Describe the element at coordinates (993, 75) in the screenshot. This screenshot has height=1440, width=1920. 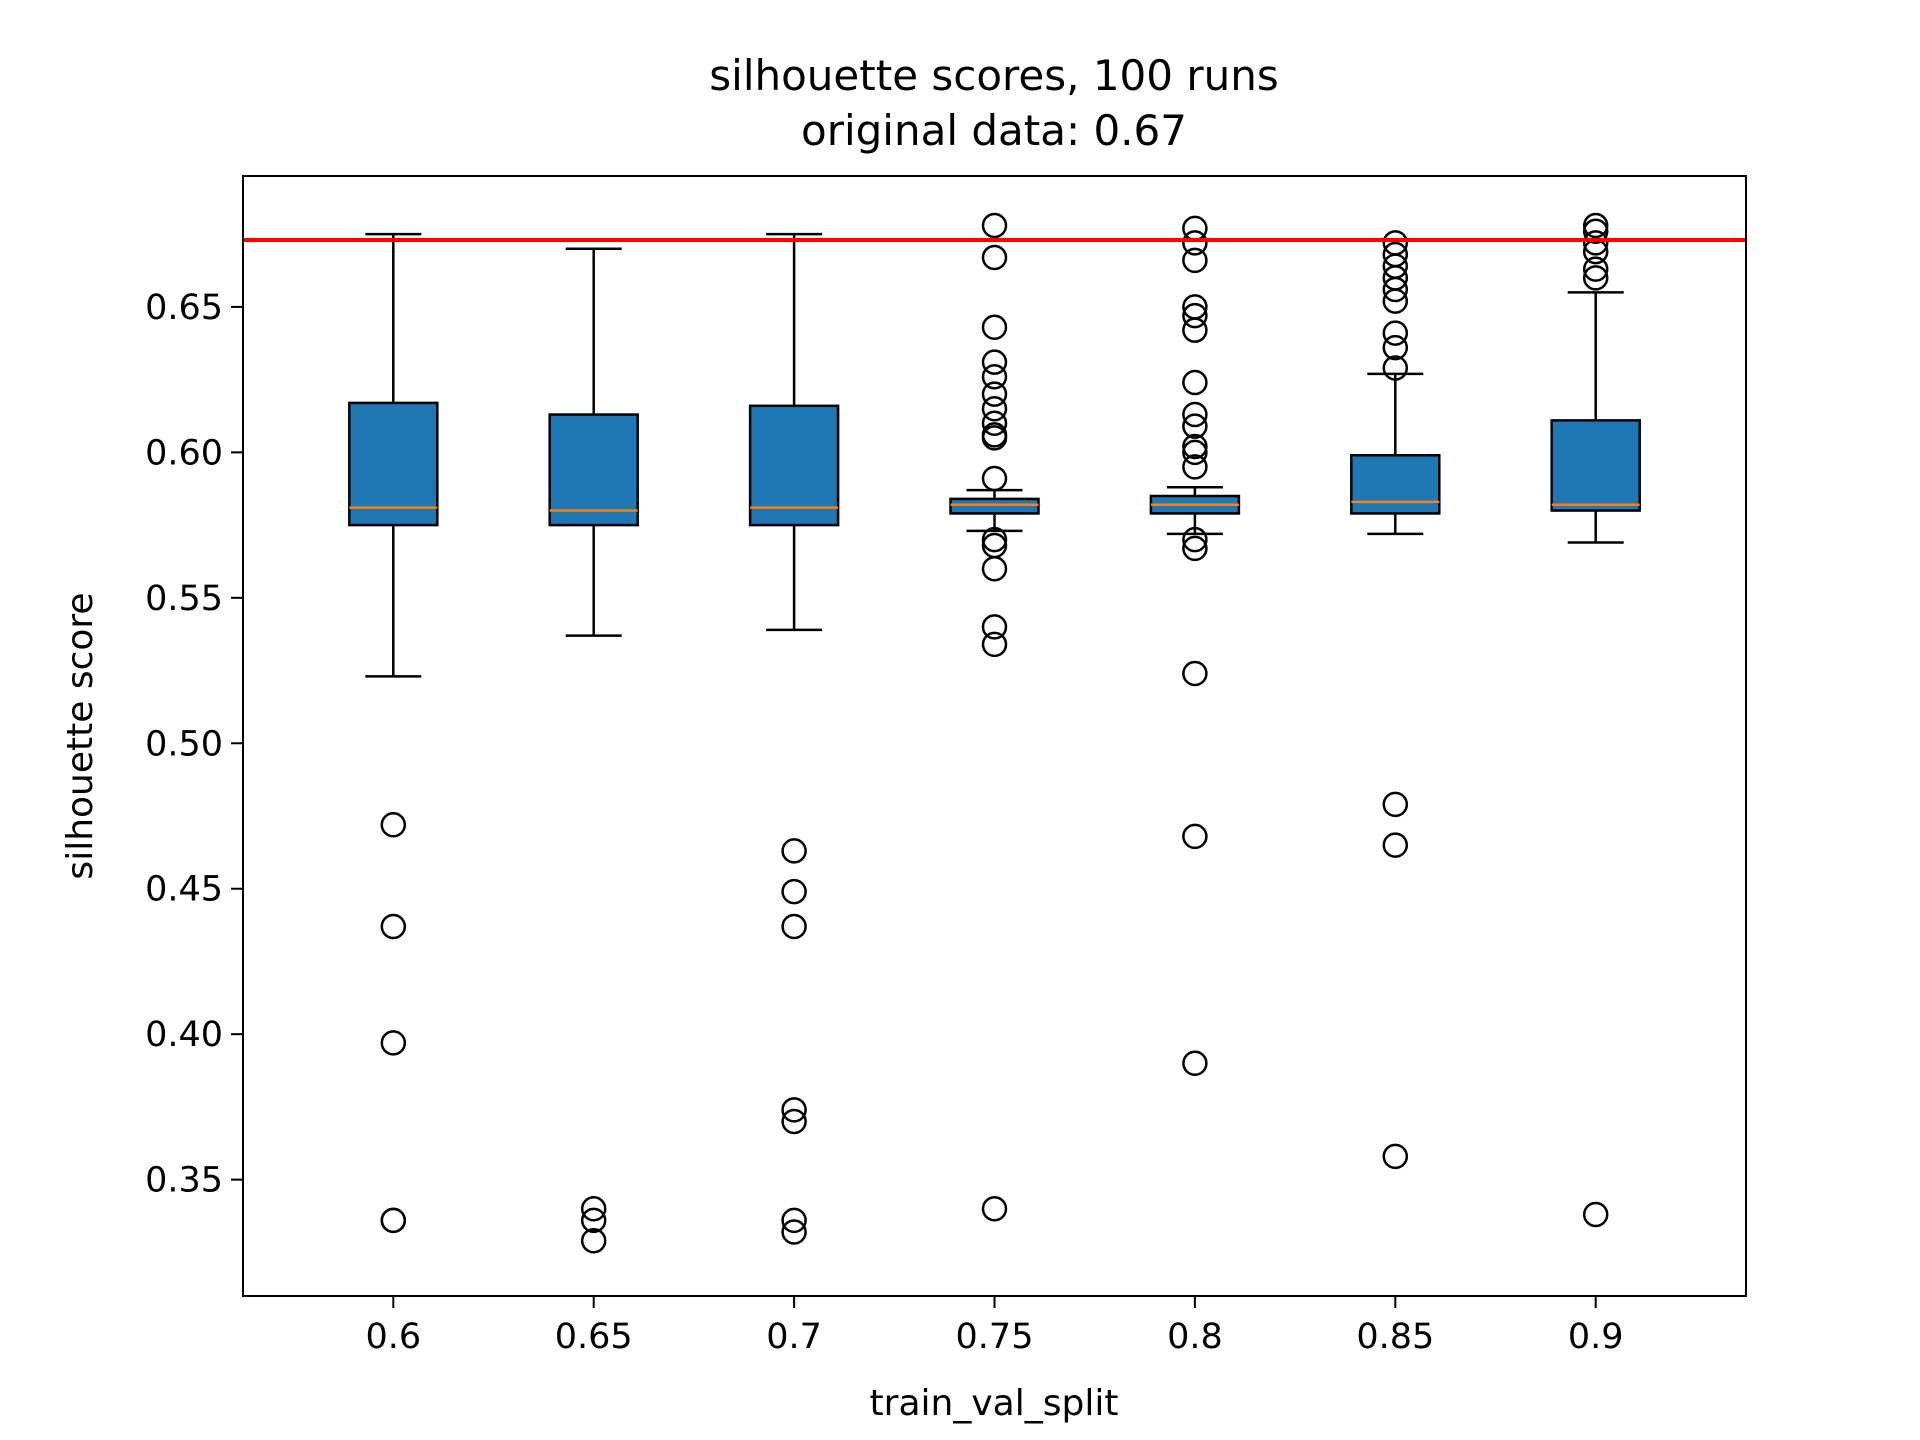
I see `chart-title: silhouette scores, 100 runs` at that location.